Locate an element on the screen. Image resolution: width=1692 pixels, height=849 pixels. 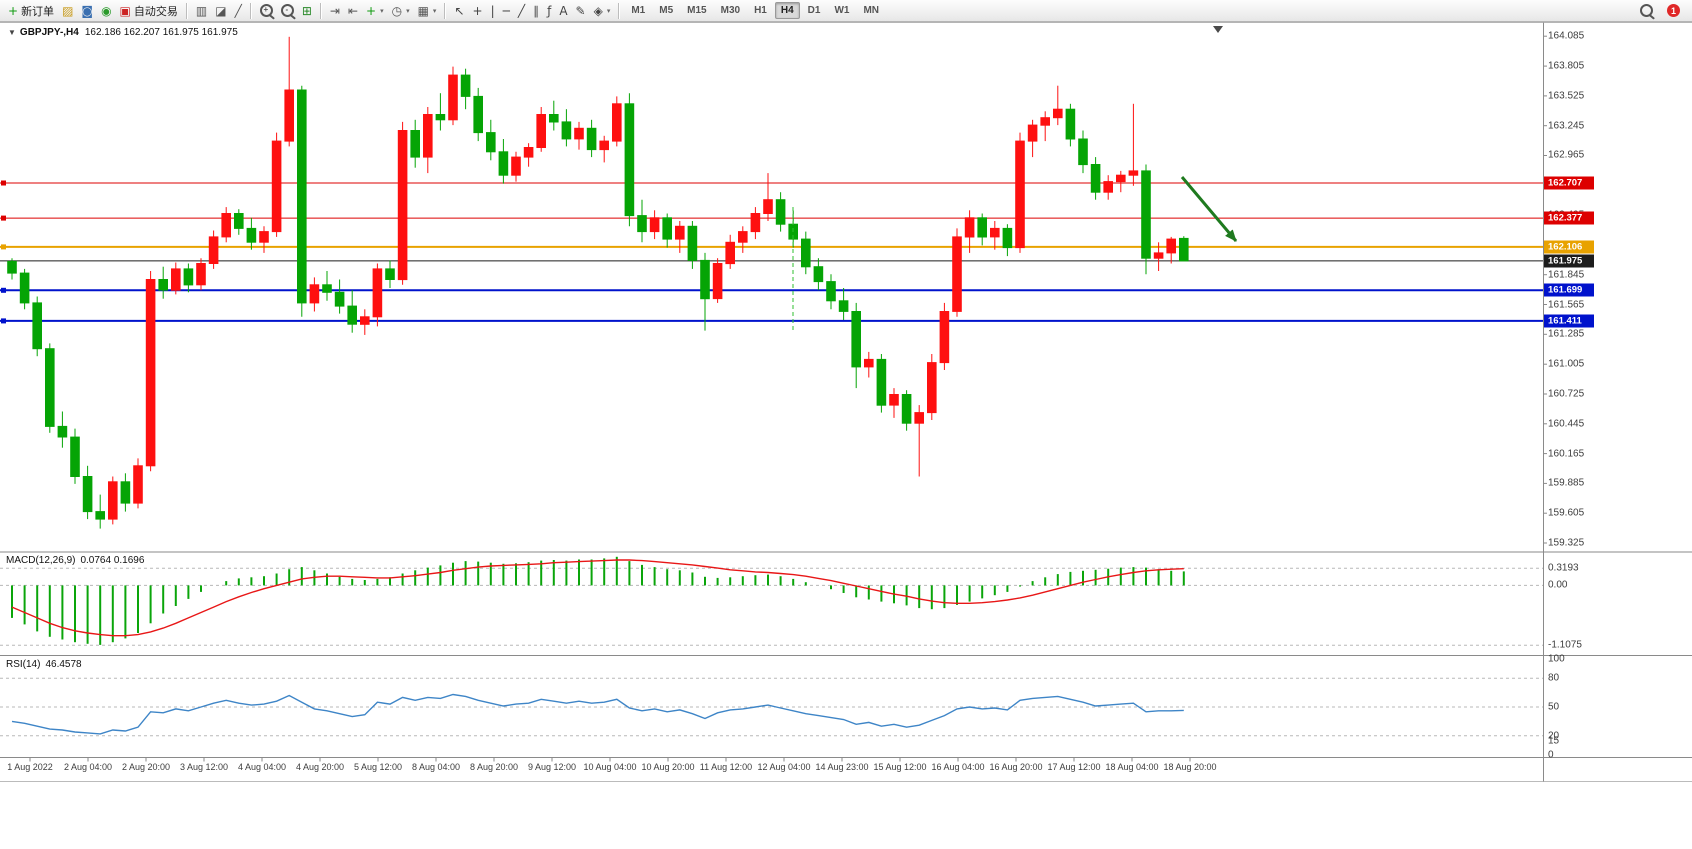
new-order-button: + 新订单 is located at coordinates (31, 11).